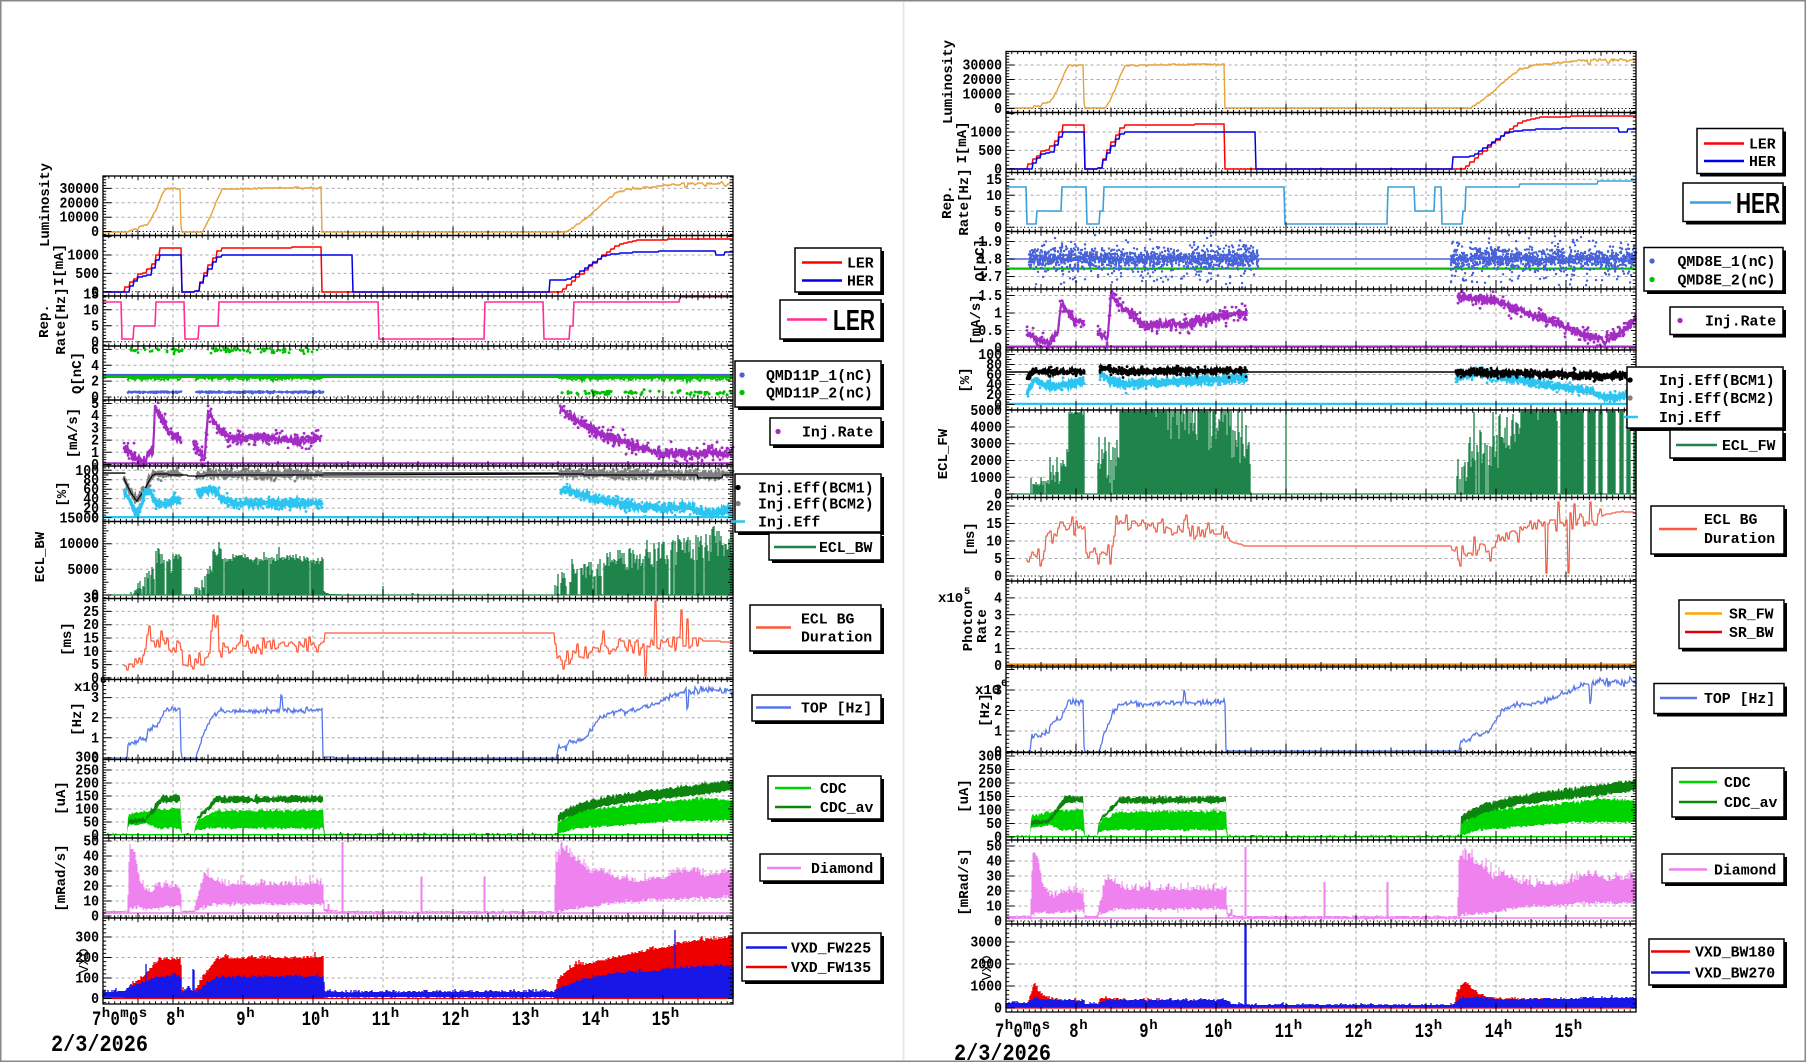  I want to click on svg-text: 3000, so click(986, 944).